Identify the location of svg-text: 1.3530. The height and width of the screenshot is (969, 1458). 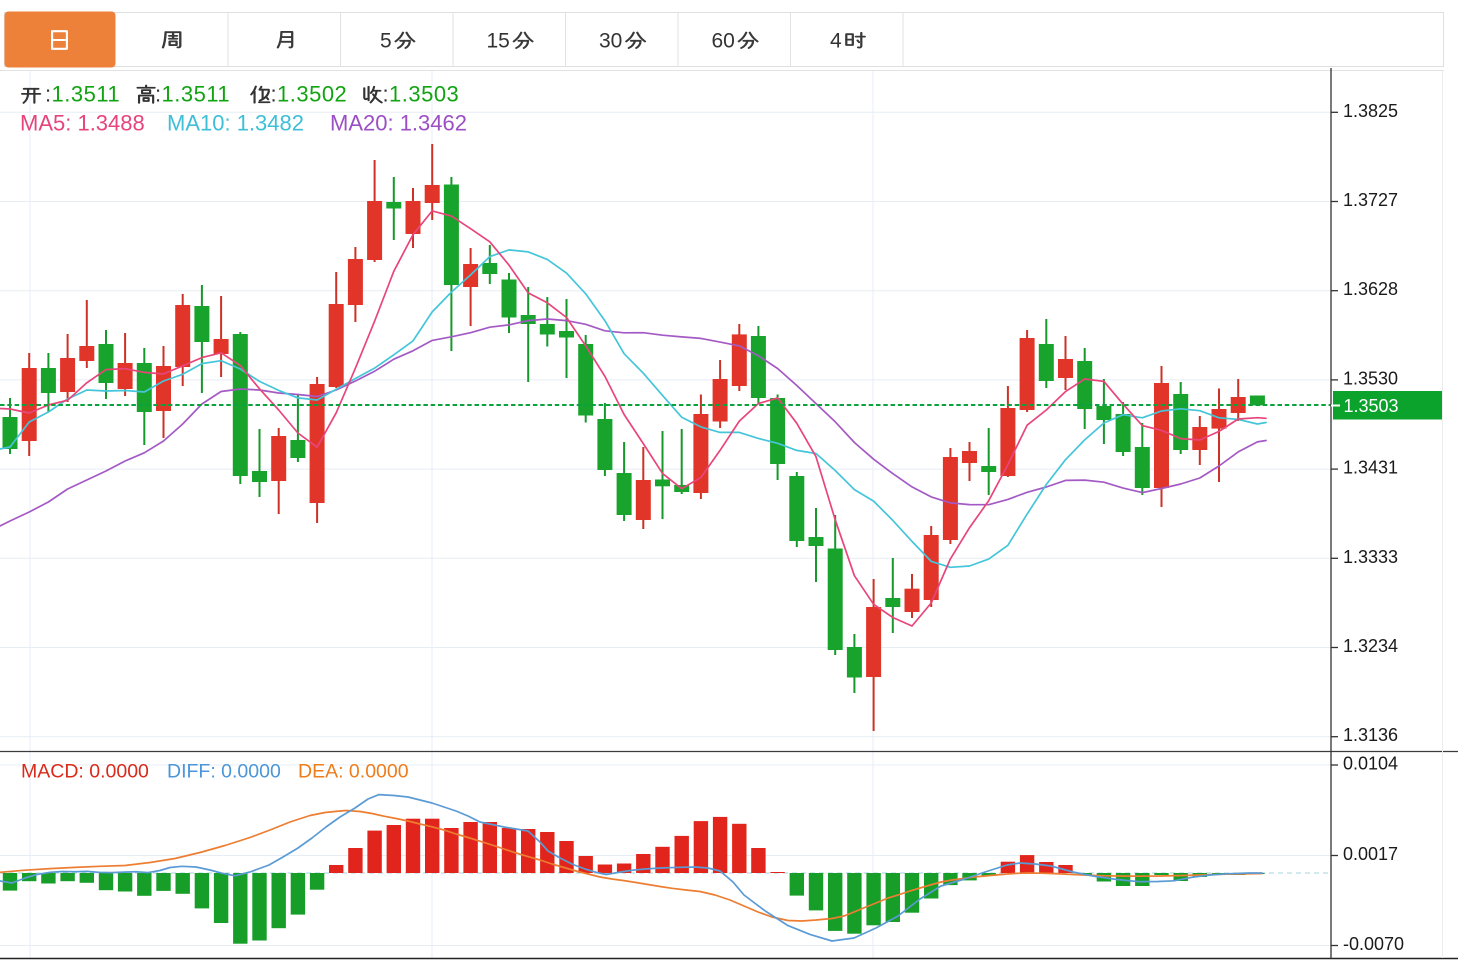
(1370, 378).